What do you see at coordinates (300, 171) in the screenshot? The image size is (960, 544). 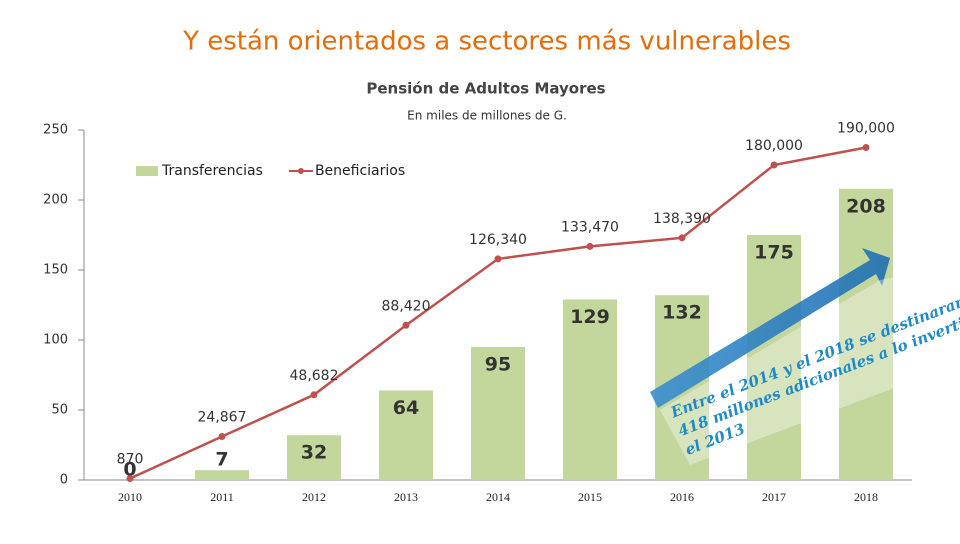 I see `legend-marker` at bounding box center [300, 171].